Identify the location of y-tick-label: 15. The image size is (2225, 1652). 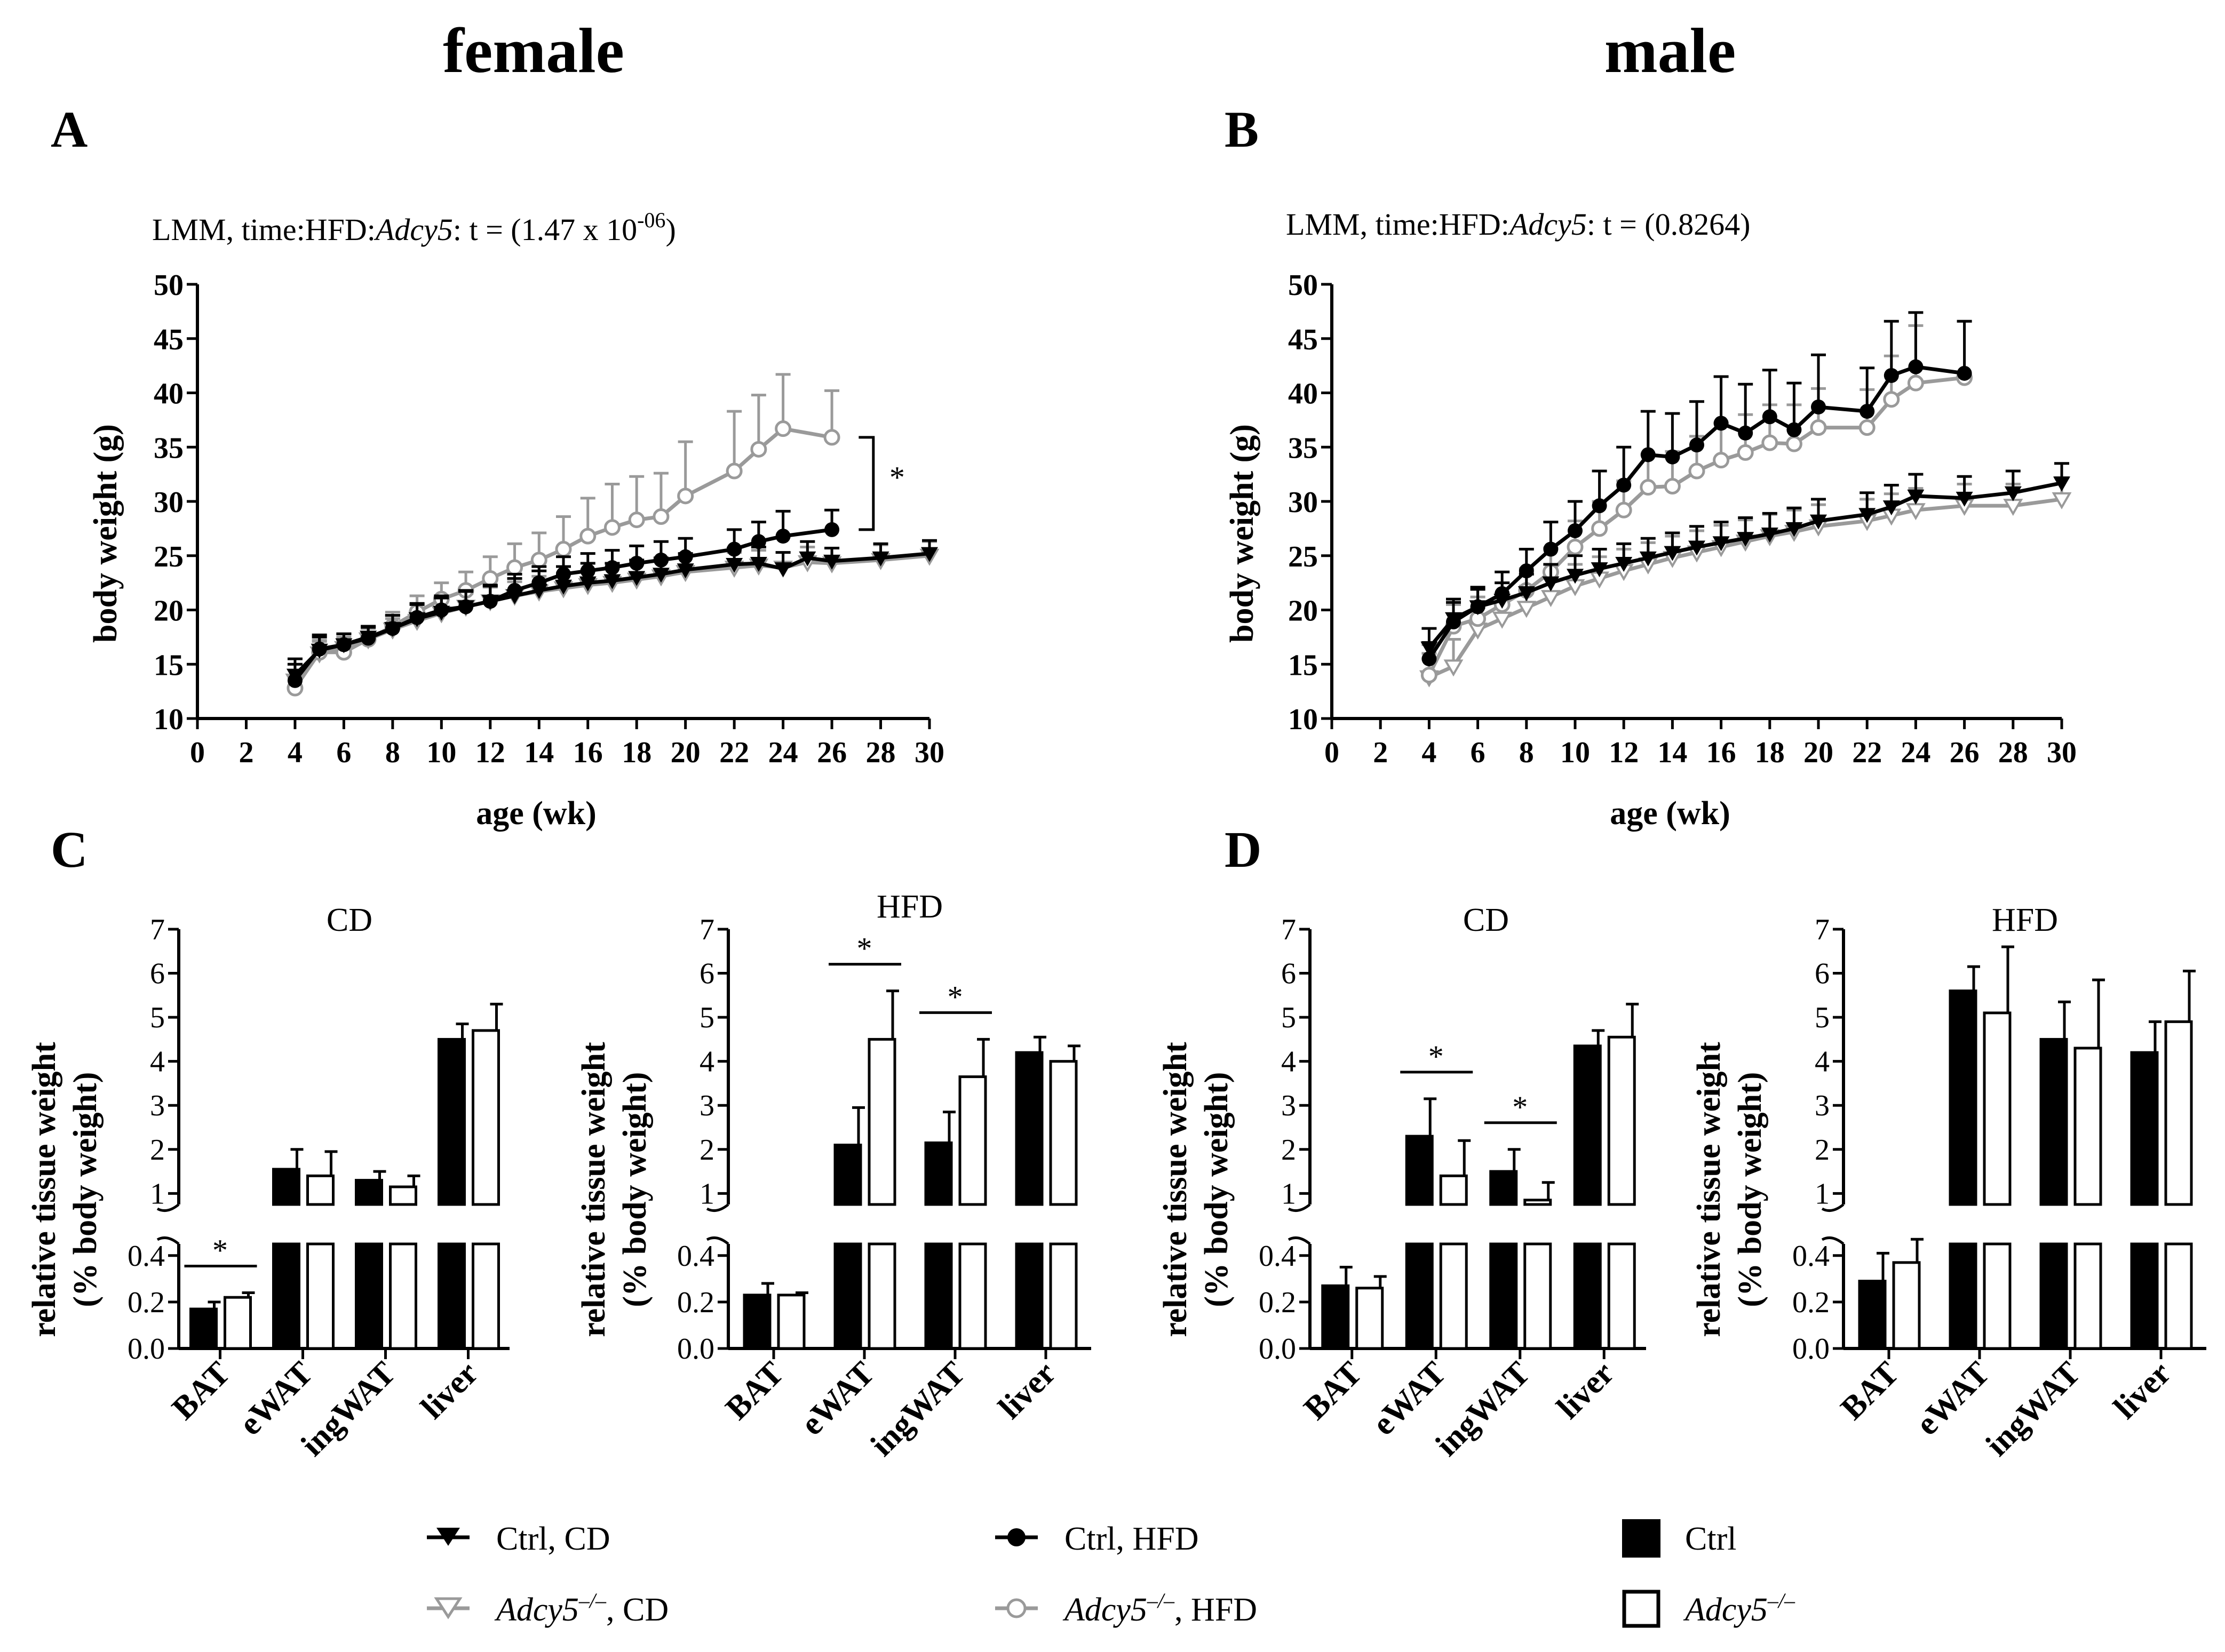
(169, 665).